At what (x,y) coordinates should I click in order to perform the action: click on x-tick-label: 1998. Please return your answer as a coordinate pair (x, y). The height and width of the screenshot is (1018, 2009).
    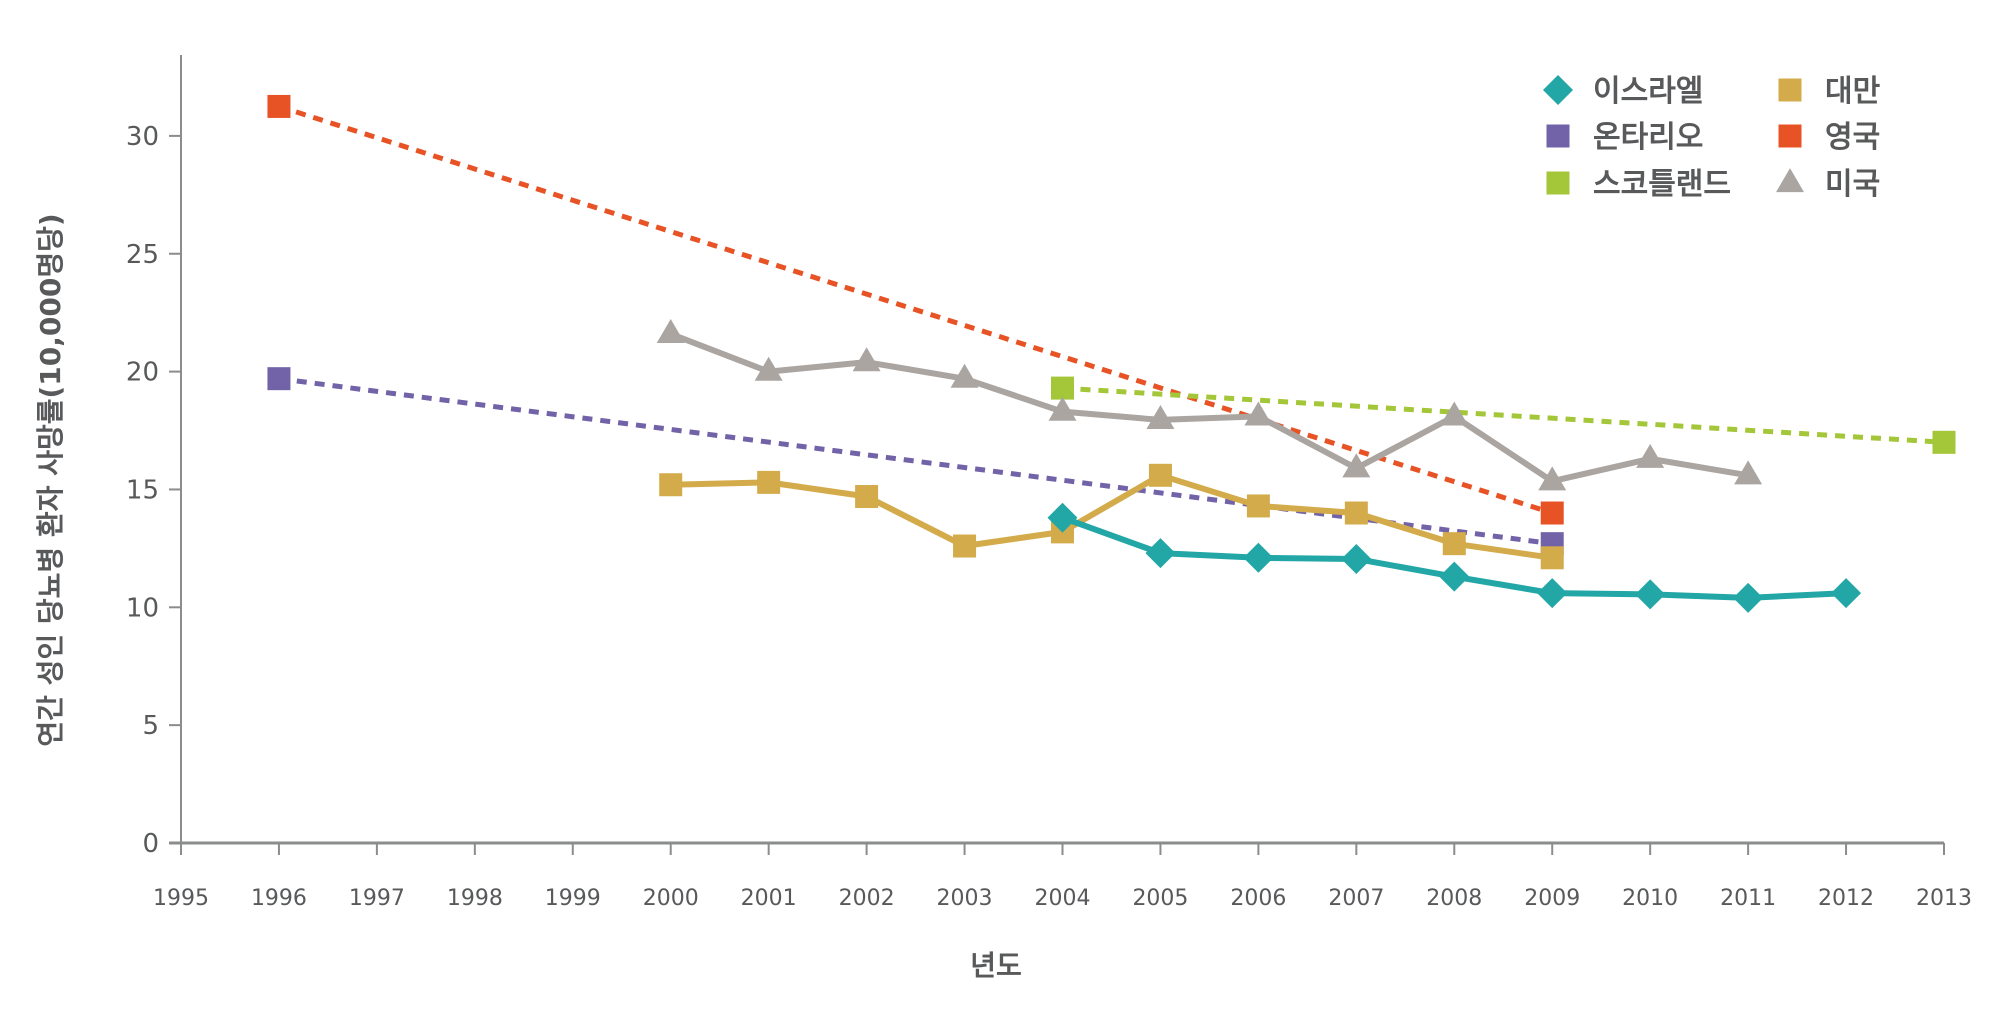
    Looking at the image, I should click on (475, 898).